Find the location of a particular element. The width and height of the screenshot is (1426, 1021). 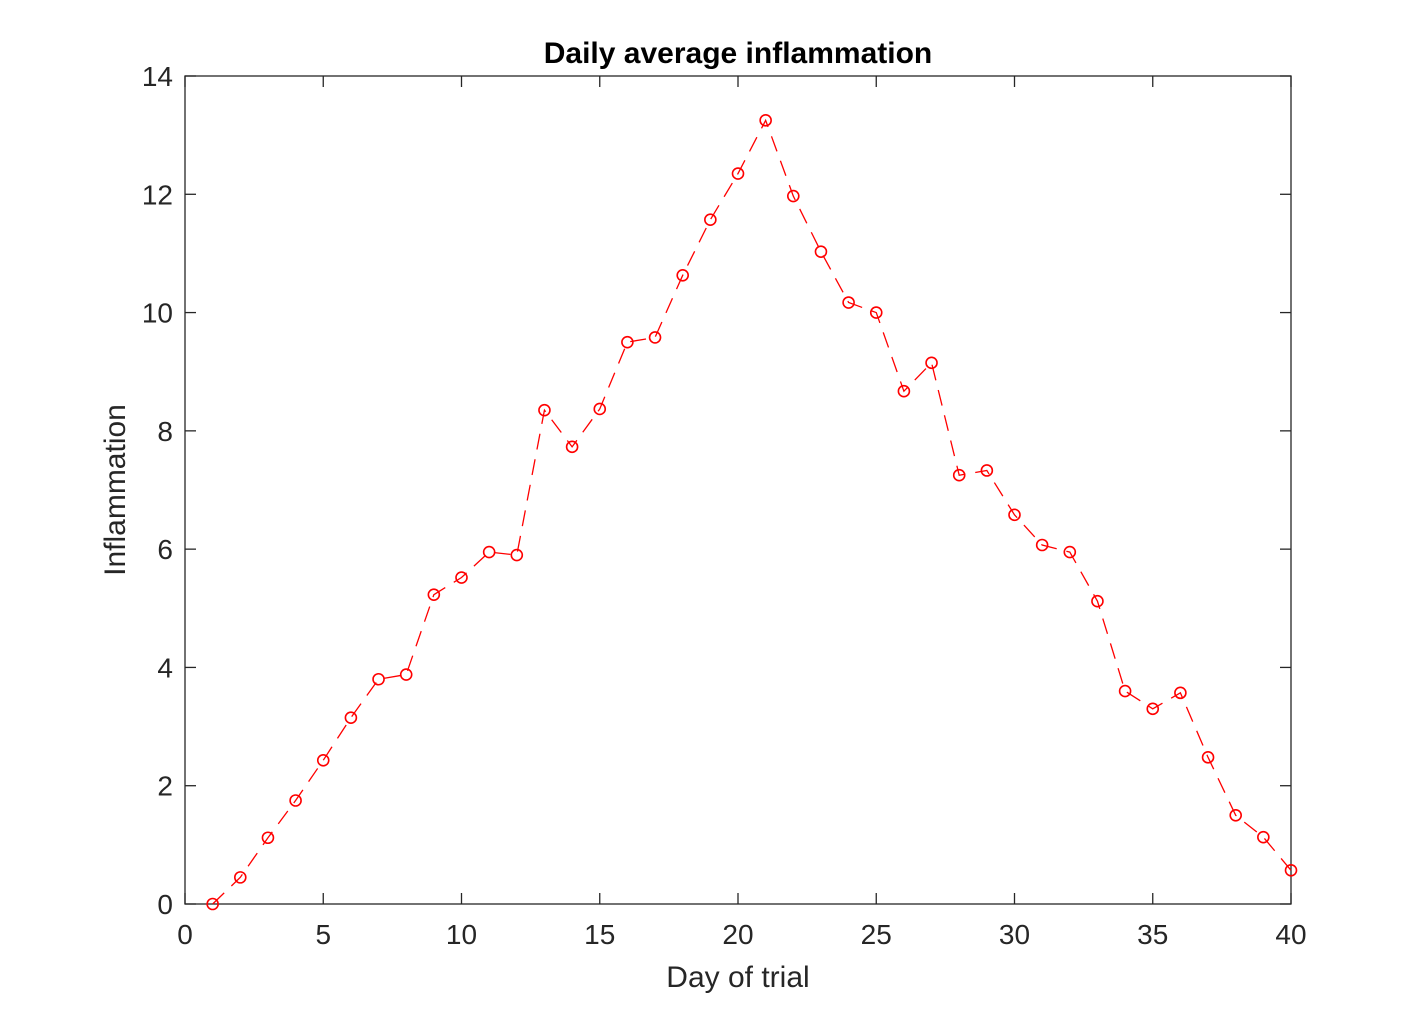

y-tick-label: 8 is located at coordinates (165, 431).